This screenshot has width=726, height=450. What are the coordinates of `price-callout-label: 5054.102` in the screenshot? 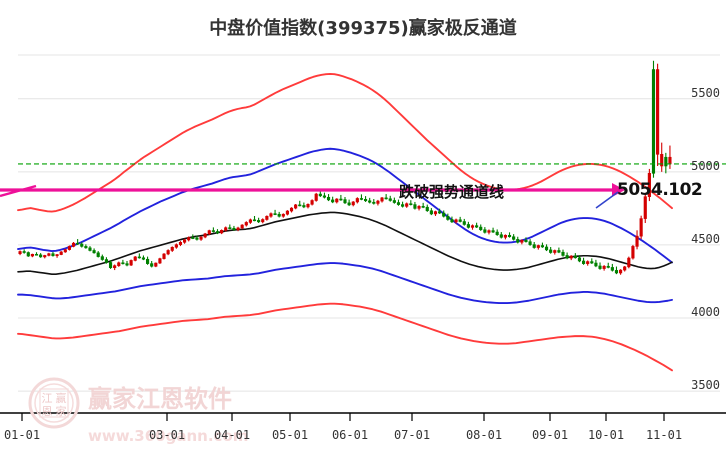 It's located at (660, 190).